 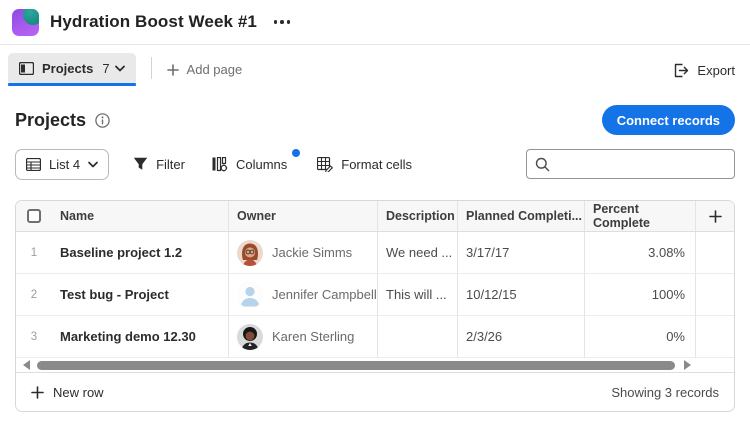 What do you see at coordinates (114, 294) in the screenshot?
I see `record-name: Test bug - Project` at bounding box center [114, 294].